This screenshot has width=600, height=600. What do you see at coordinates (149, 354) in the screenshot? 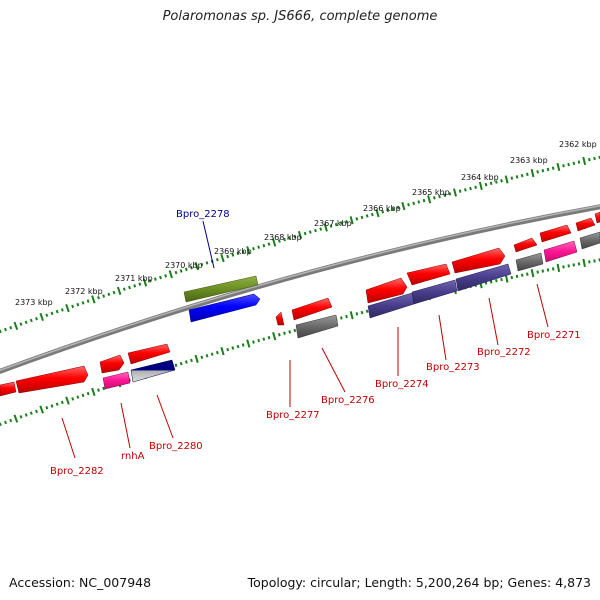
I see `gene-red-left-b` at bounding box center [149, 354].